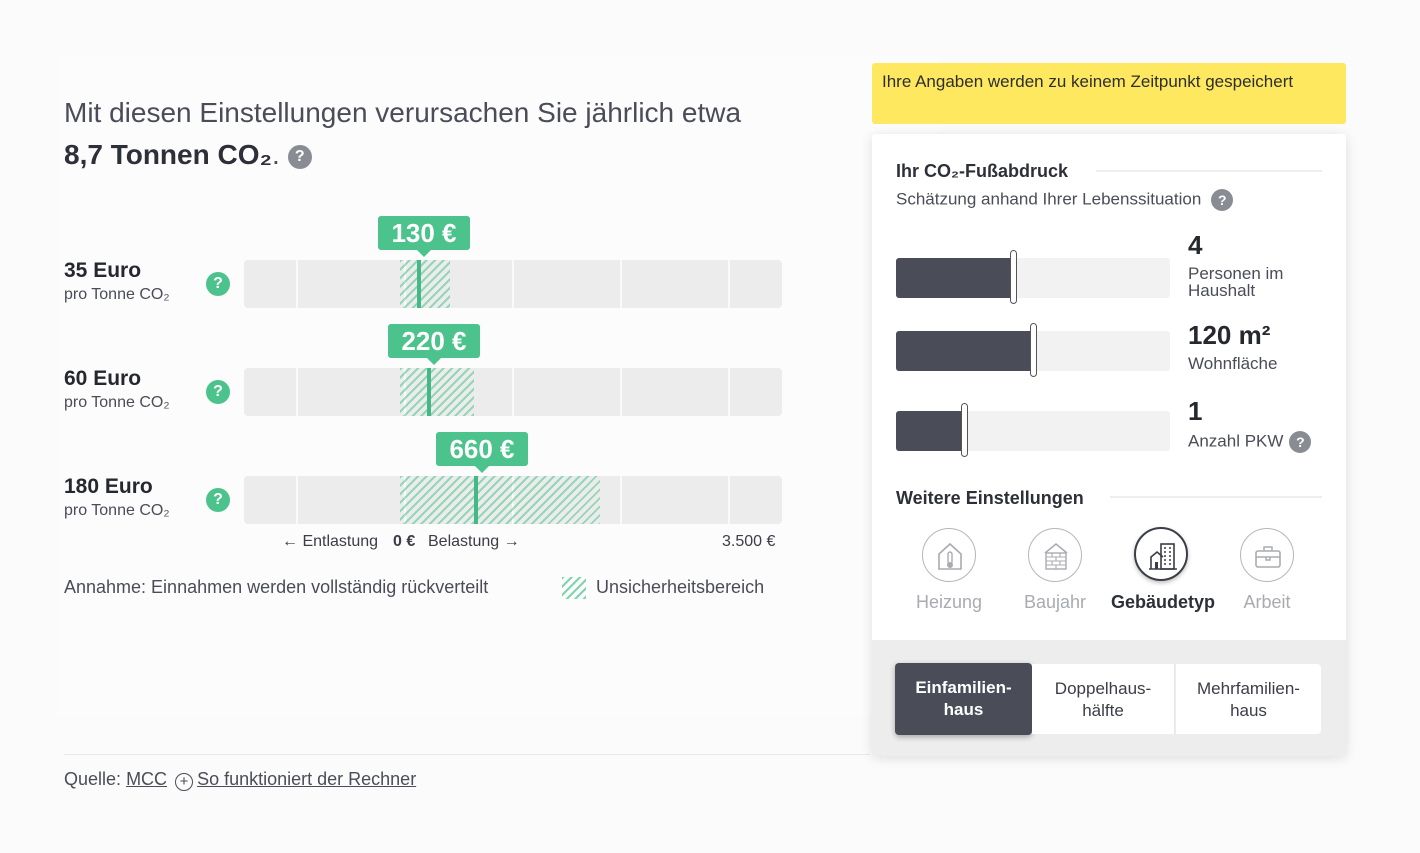 The width and height of the screenshot is (1420, 853). What do you see at coordinates (275, 154) in the screenshot?
I see `headline-suffix: .` at bounding box center [275, 154].